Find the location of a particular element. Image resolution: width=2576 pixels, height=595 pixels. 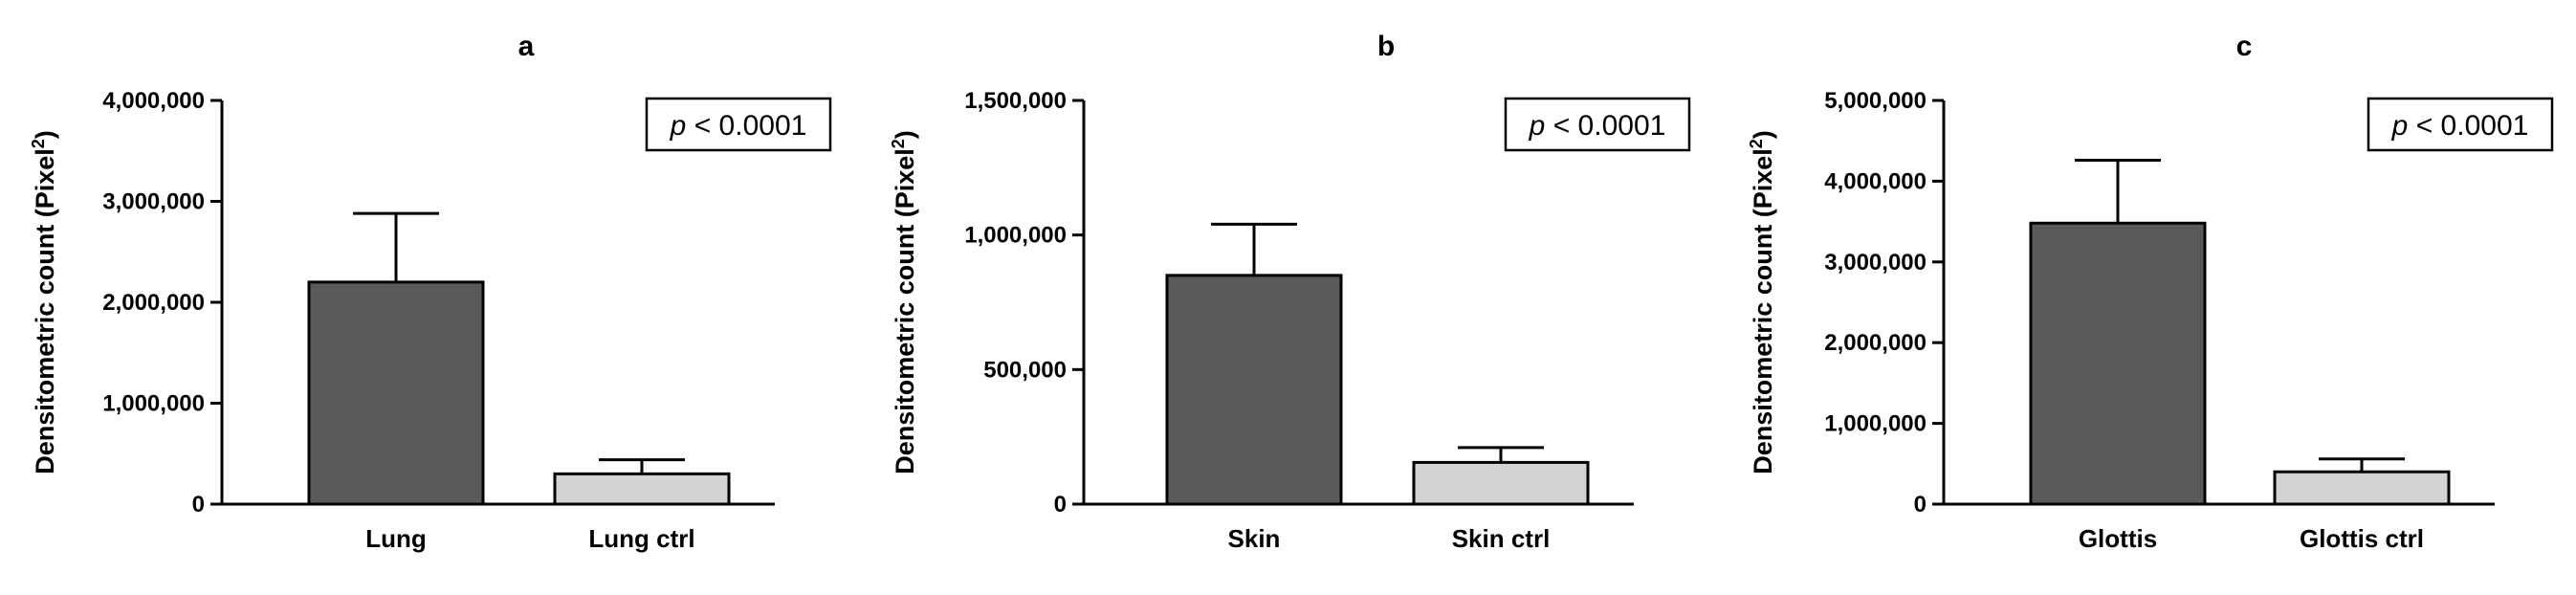

category-label-0: Skin is located at coordinates (1254, 538).